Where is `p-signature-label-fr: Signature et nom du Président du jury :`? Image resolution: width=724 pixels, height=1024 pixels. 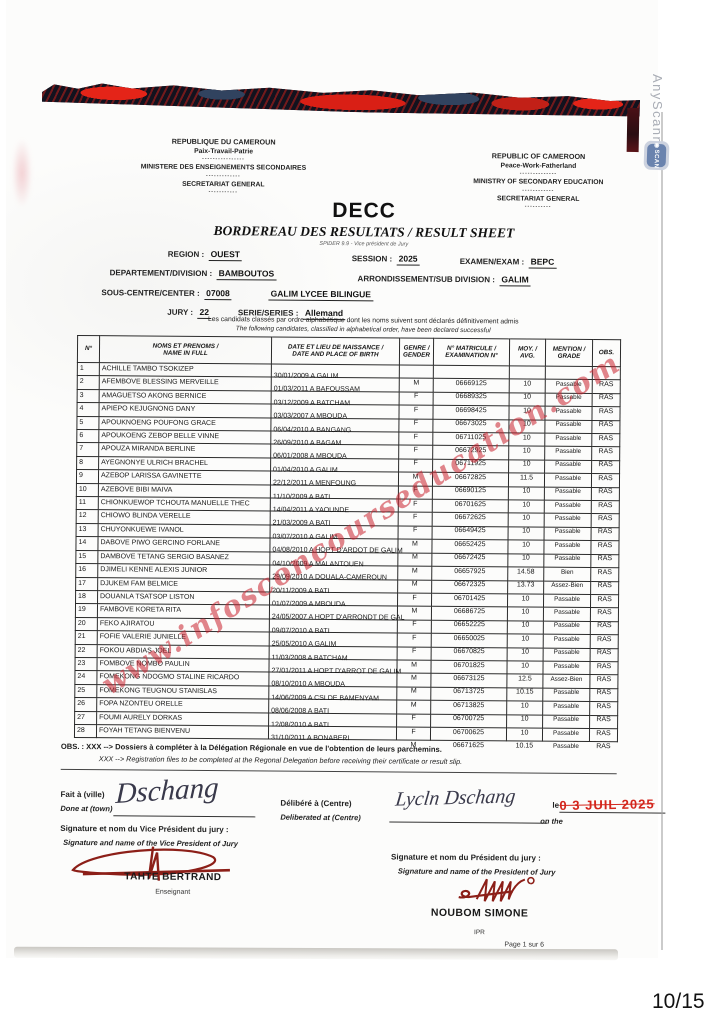 p-signature-label-fr: Signature et nom du Président du jury : is located at coordinates (465, 857).